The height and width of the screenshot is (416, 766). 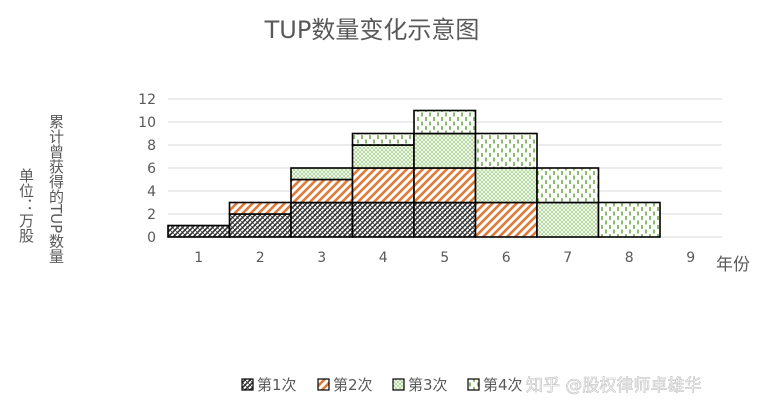 I want to click on legend-label-4: 第4次, so click(x=503, y=385).